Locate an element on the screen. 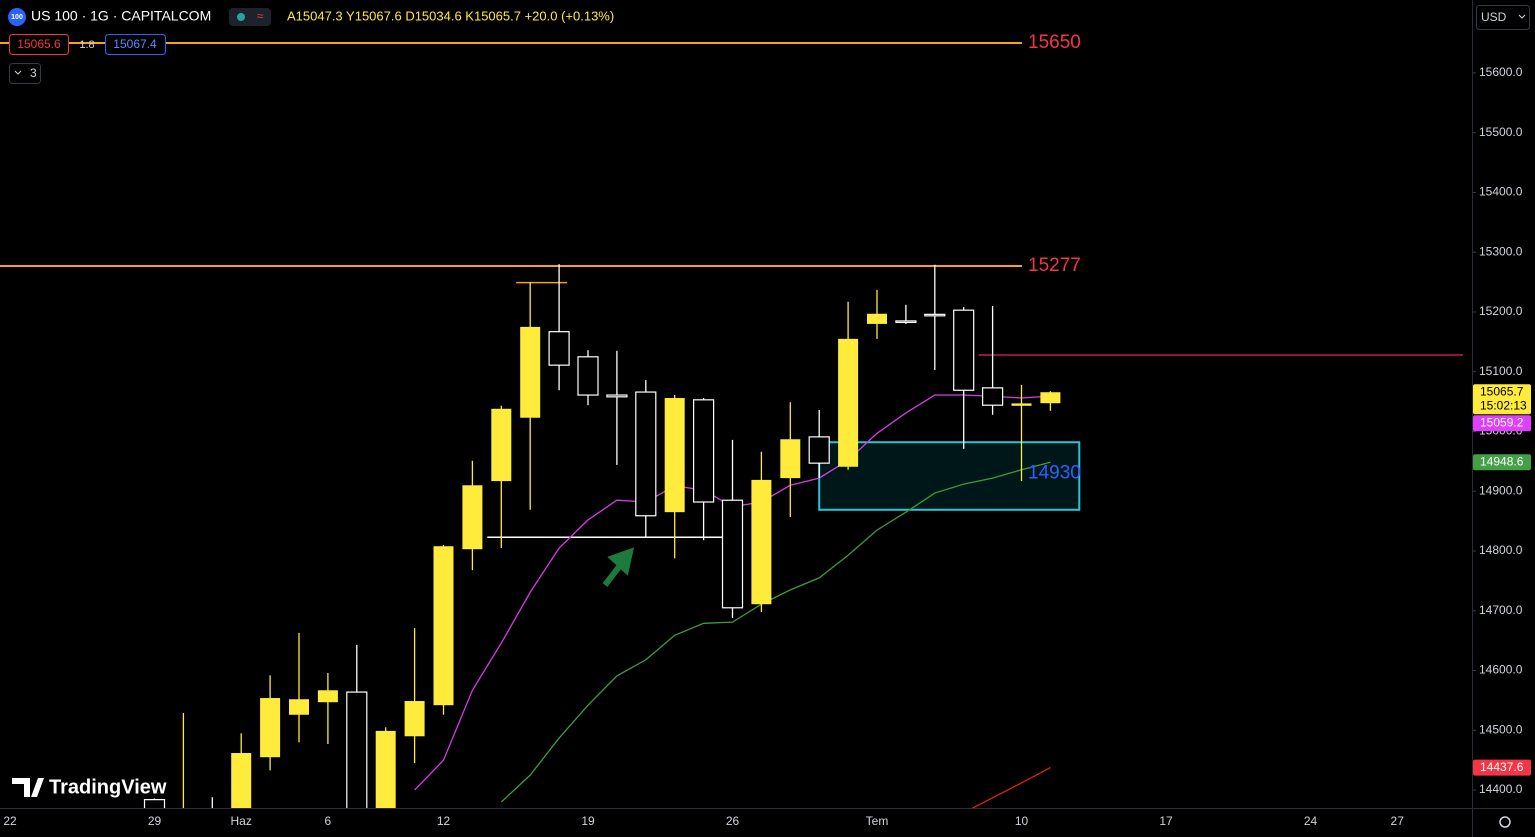 Image resolution: width=1535 pixels, height=837 pixels. x-tick-label: 29 is located at coordinates (155, 821).